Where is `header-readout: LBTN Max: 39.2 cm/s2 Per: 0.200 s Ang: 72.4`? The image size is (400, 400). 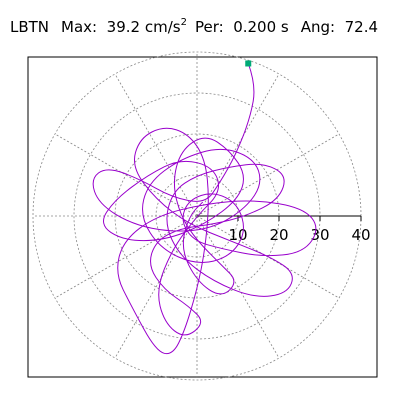 header-readout: LBTN Max: 39.2 cm/s2 Per: 0.200 s Ang: 72.4 is located at coordinates (194, 26).